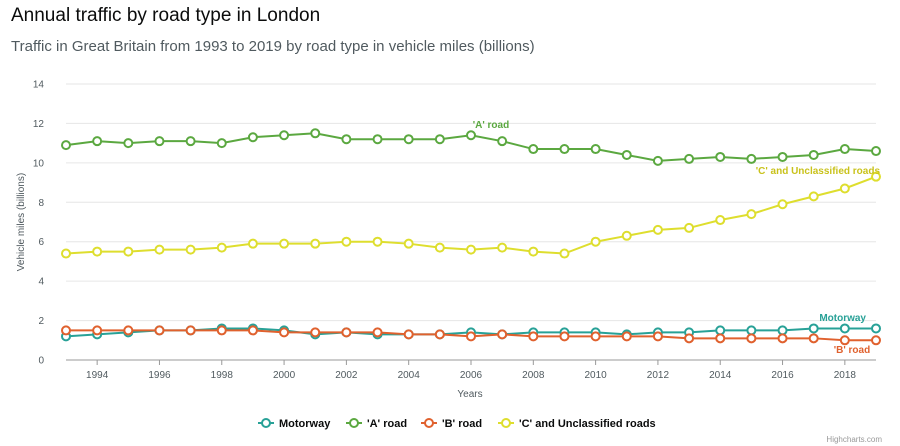  I want to click on legend-item: 'C' and Unclassified roads, so click(577, 424).